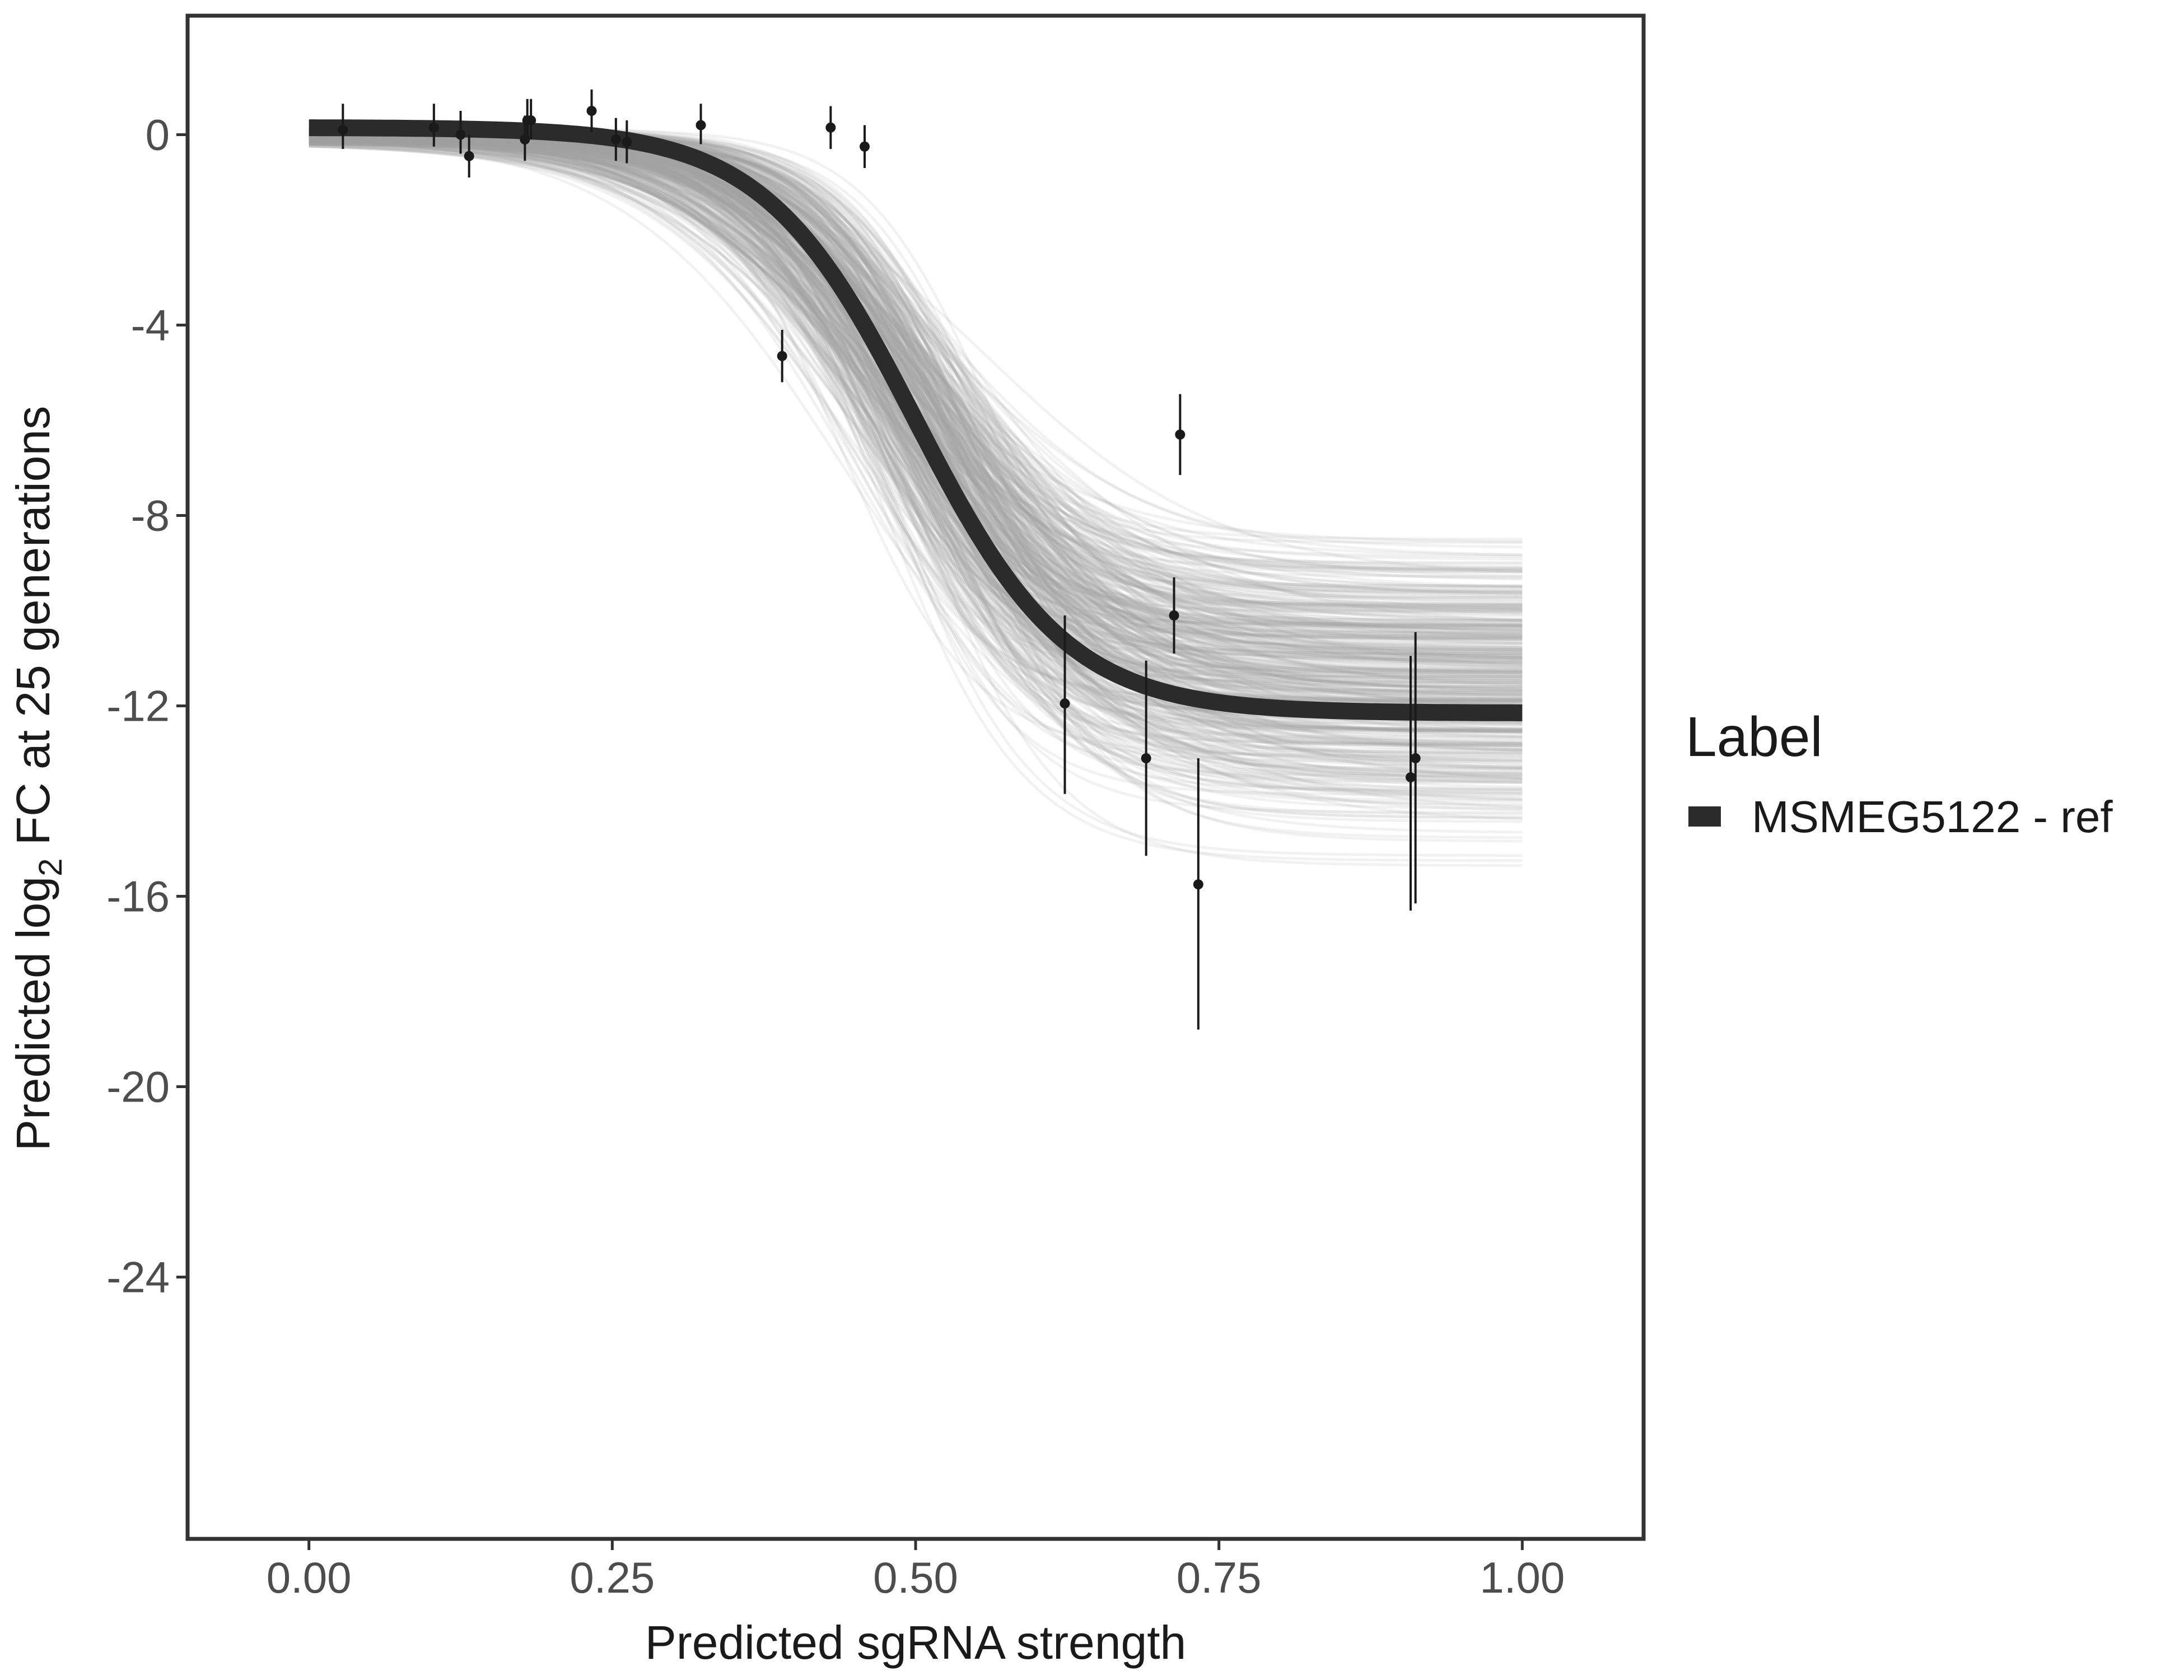 This screenshot has width=2184, height=1680. What do you see at coordinates (151, 326) in the screenshot?
I see `y-tick-label: -4` at bounding box center [151, 326].